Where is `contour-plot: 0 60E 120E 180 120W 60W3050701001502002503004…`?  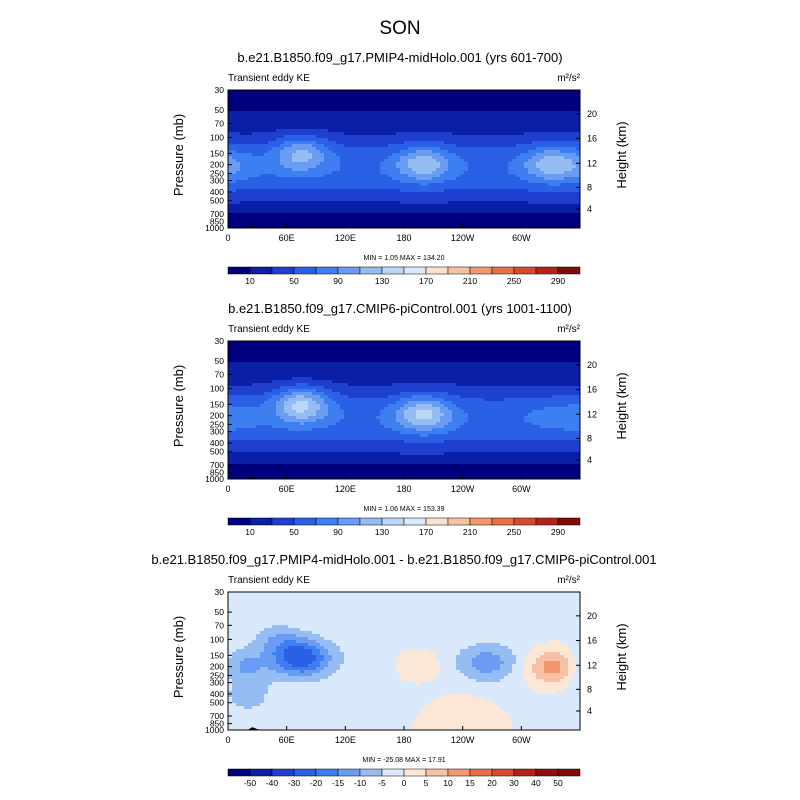
contour-plot: 0 60E 120E 180 120W 60W3050701001502002503004… is located at coordinates (401, 666).